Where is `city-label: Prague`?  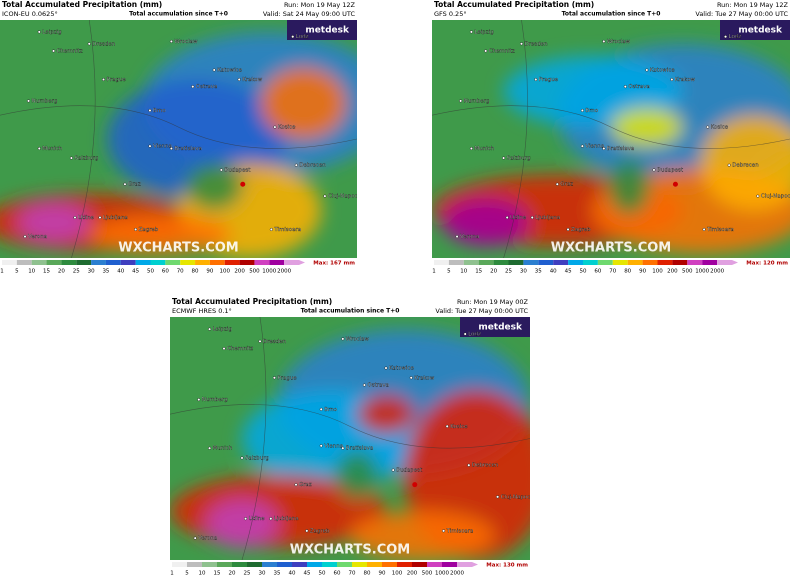 city-label: Prague is located at coordinates (287, 378).